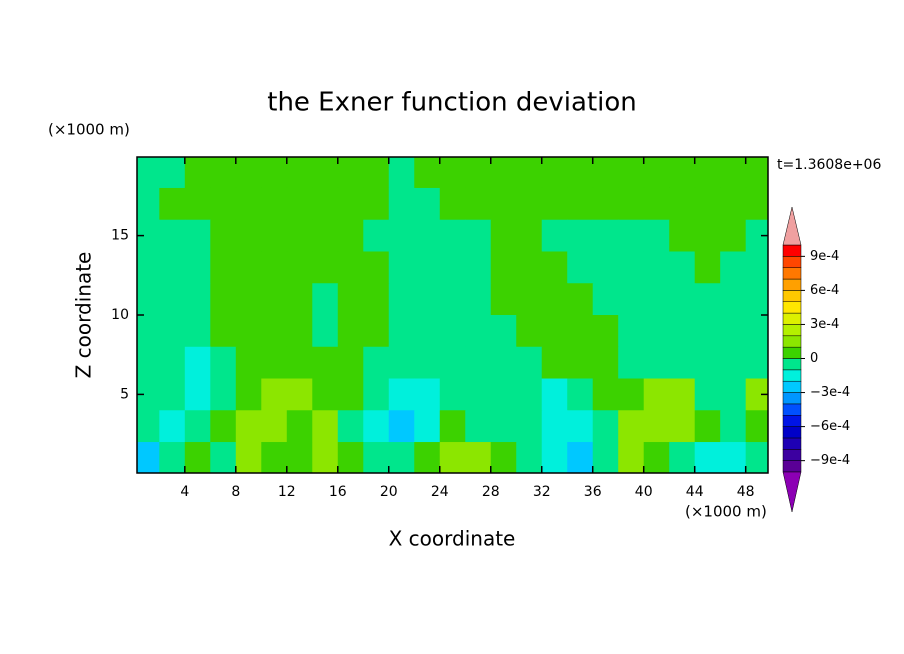  Describe the element at coordinates (120, 236) in the screenshot. I see `y-tick-label: 15` at that location.